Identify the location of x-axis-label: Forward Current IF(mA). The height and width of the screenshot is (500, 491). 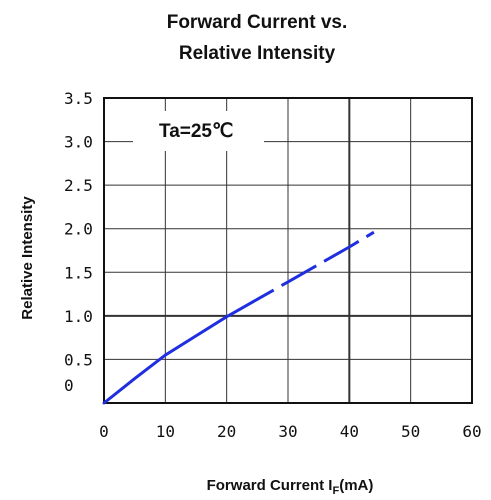
(290, 487).